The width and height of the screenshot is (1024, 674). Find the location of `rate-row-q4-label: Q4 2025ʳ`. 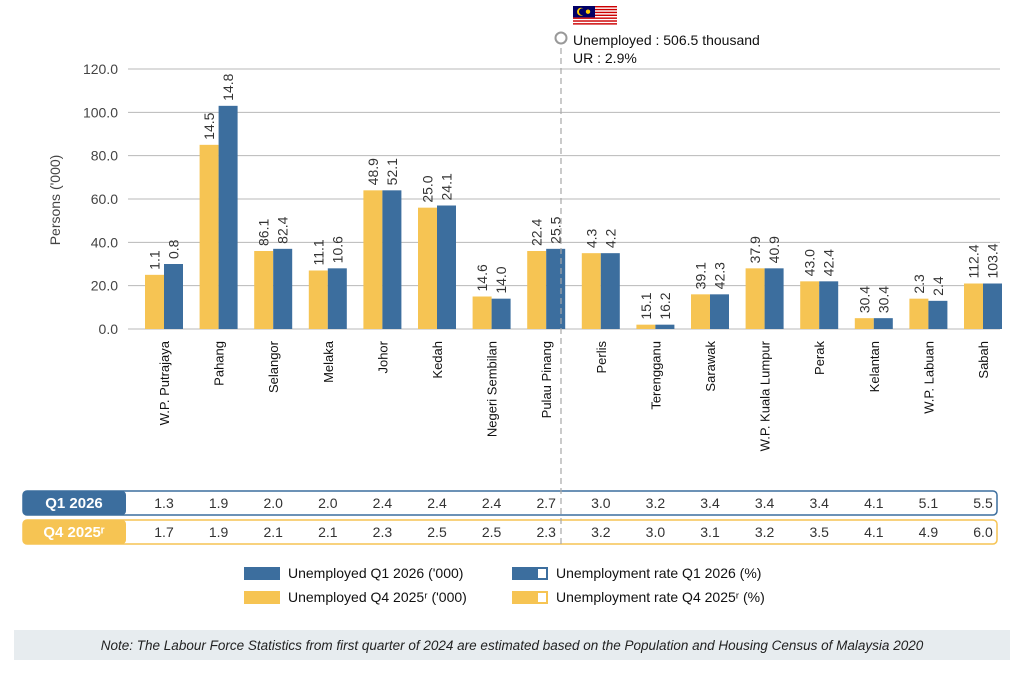

rate-row-q4-label: Q4 2025ʳ is located at coordinates (74, 532).